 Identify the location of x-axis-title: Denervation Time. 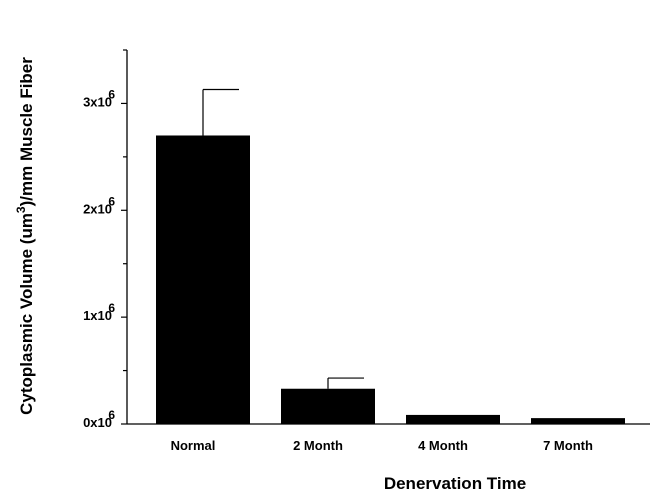
(455, 483).